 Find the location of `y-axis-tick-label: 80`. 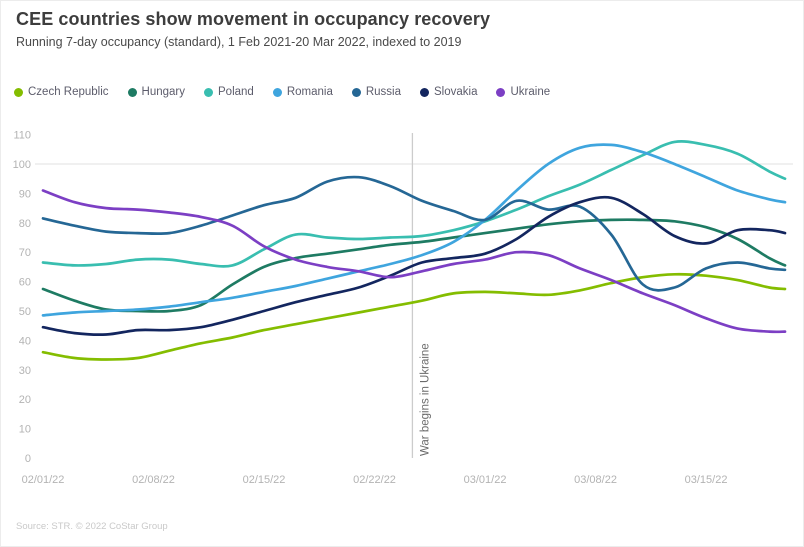

y-axis-tick-label: 80 is located at coordinates (25, 224).